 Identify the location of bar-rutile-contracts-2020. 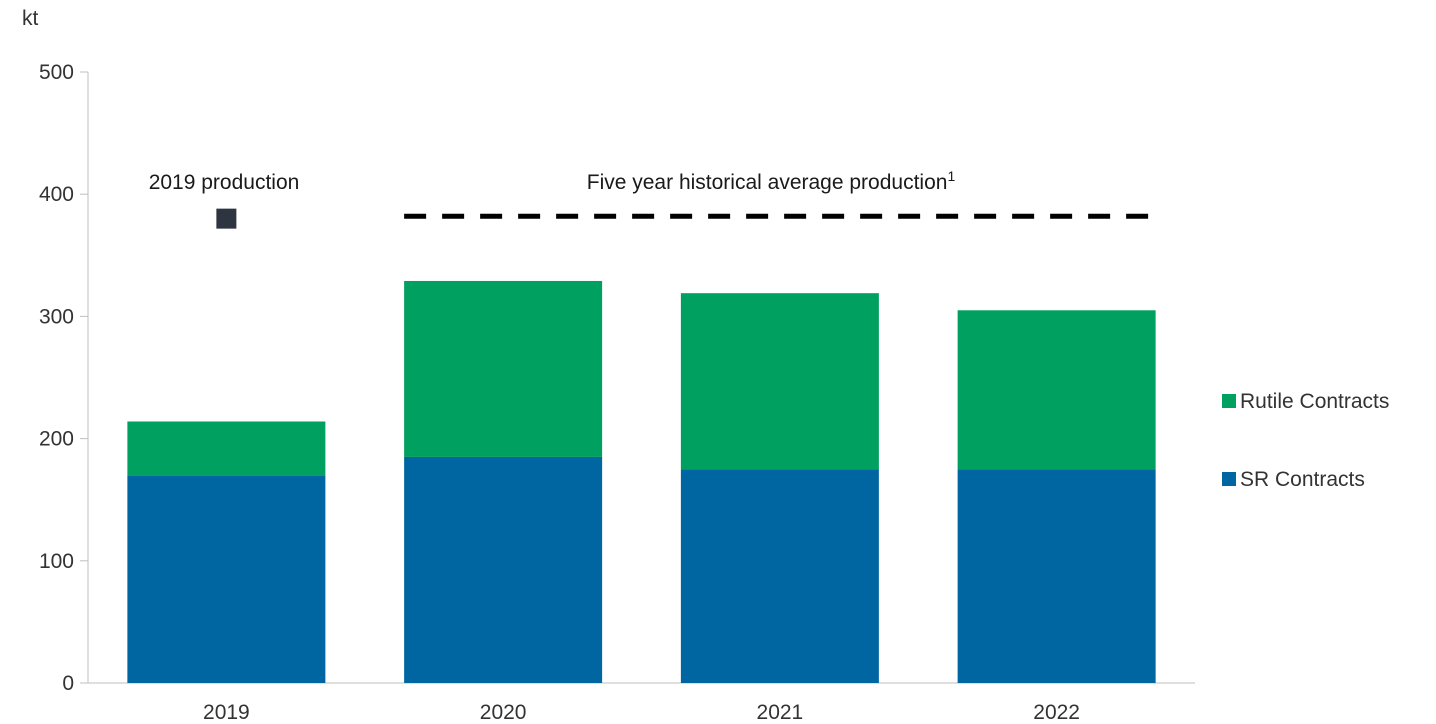
(503, 368).